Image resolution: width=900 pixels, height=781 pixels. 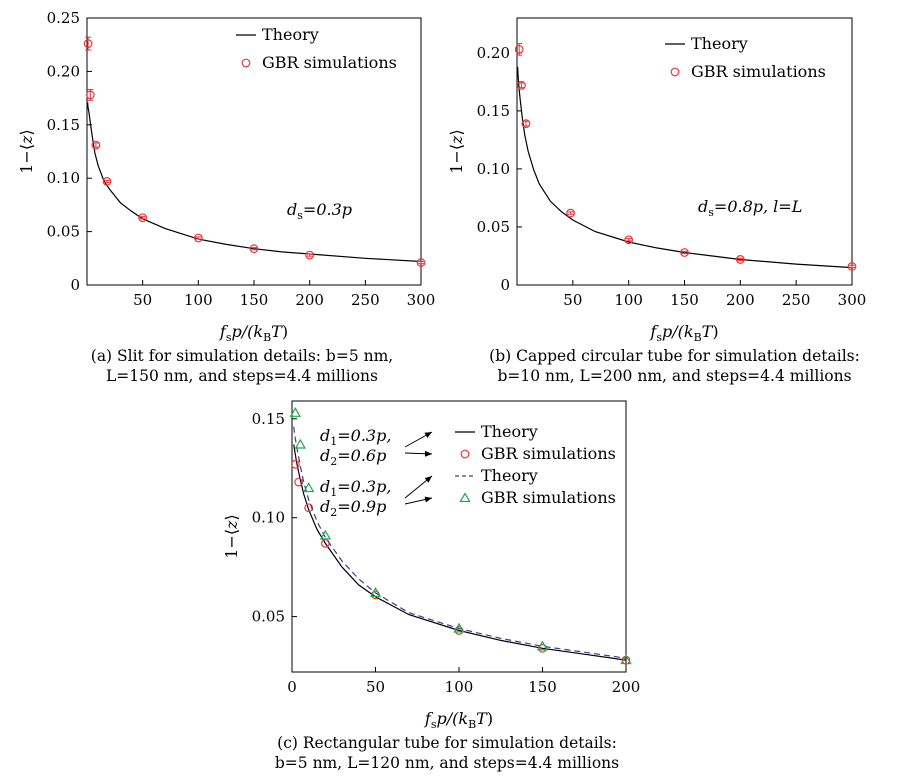 I want to click on caption-line: b=5 nm, L=120 nm, and steps=4.4 millions, so click(x=447, y=763).